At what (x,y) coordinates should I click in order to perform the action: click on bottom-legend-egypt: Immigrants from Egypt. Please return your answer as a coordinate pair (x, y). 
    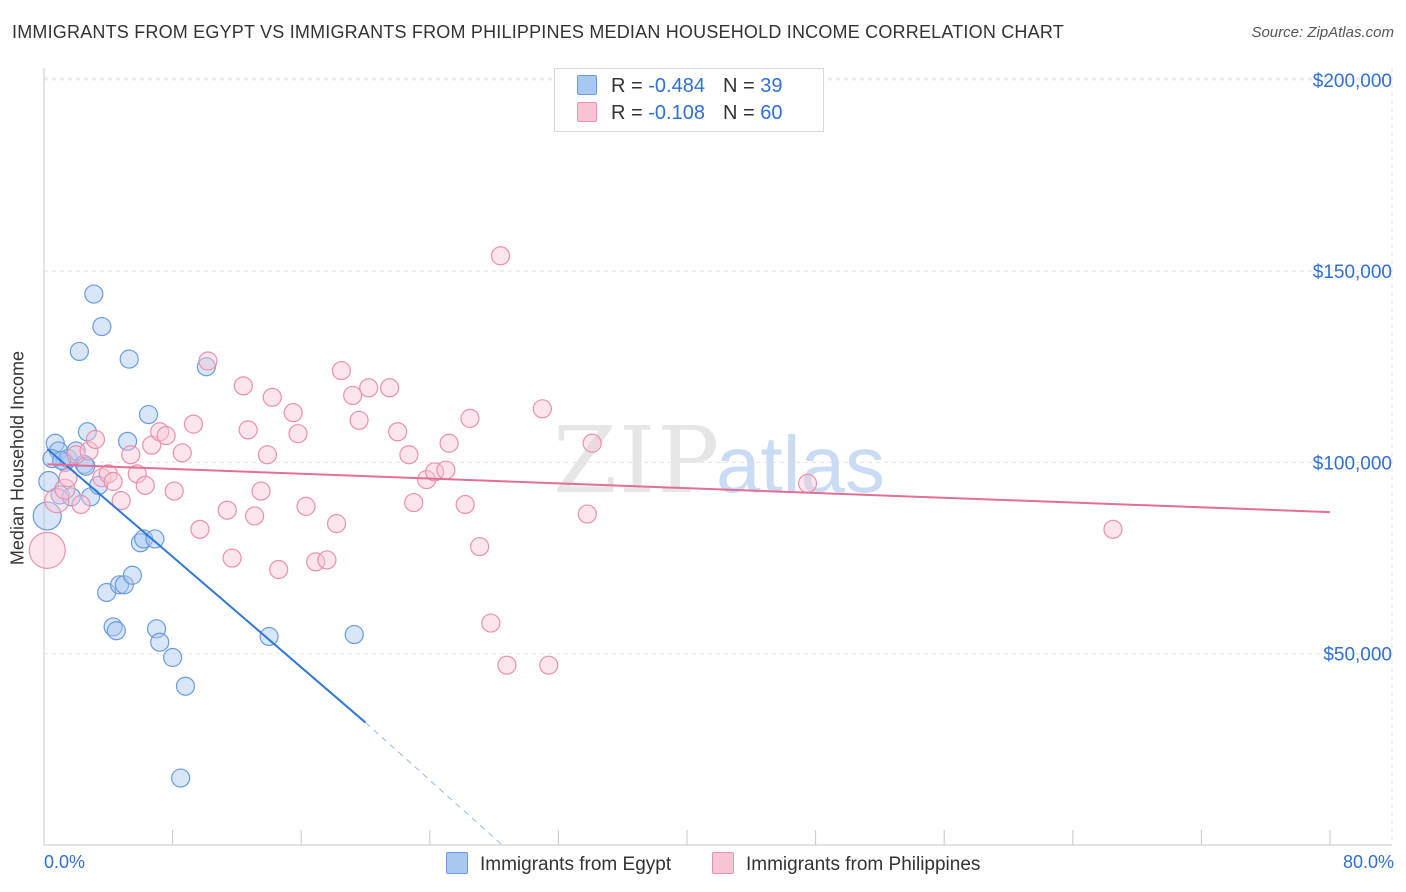
    Looking at the image, I should click on (558, 865).